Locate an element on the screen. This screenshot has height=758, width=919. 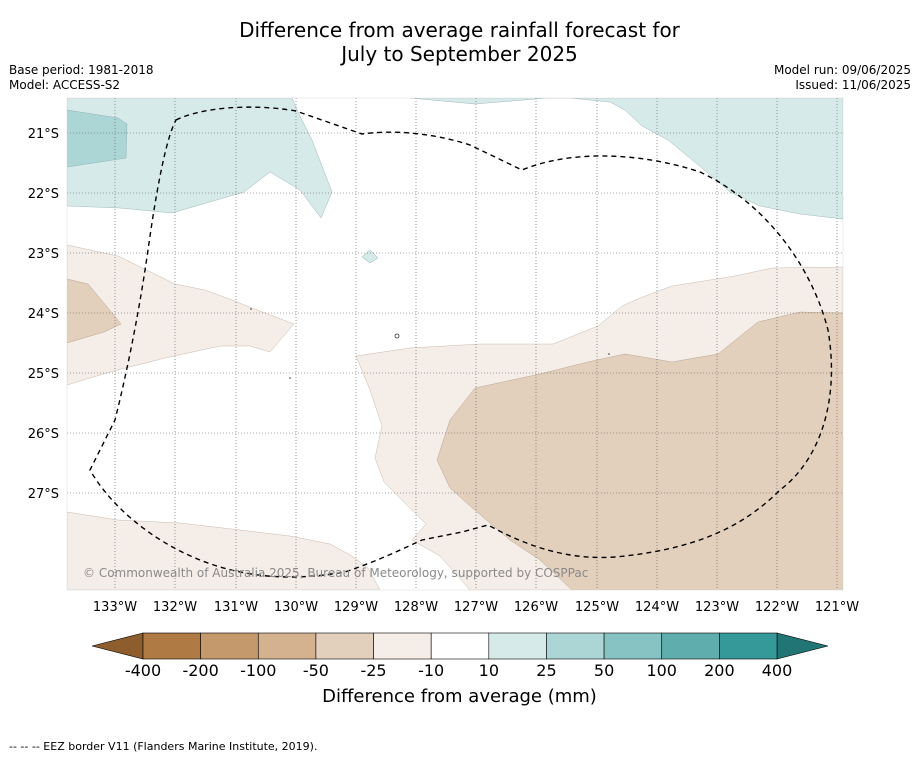
title-line-2: July to September 2025 is located at coordinates (459, 54).